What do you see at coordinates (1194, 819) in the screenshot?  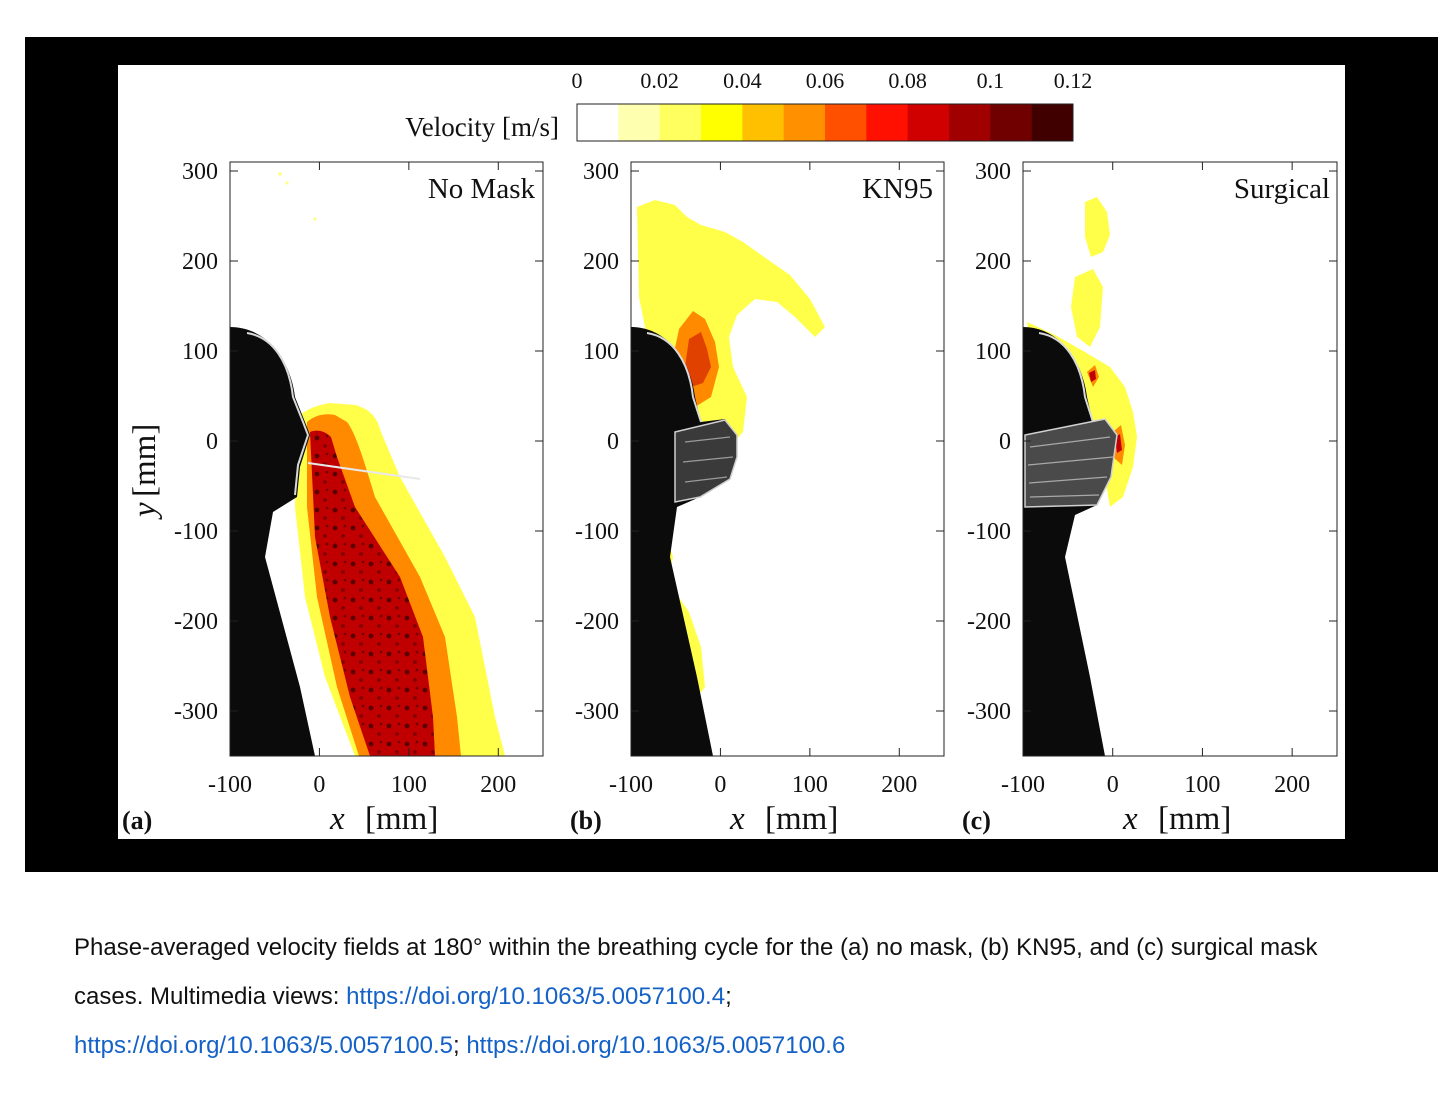 I see `x-axis-unit-c: [mm]` at bounding box center [1194, 819].